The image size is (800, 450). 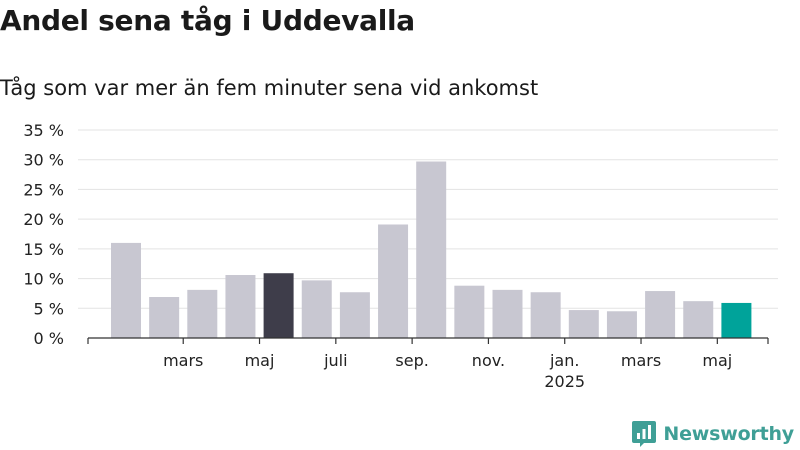 What do you see at coordinates (43, 249) in the screenshot?
I see `y-tick-label: 15 %` at bounding box center [43, 249].